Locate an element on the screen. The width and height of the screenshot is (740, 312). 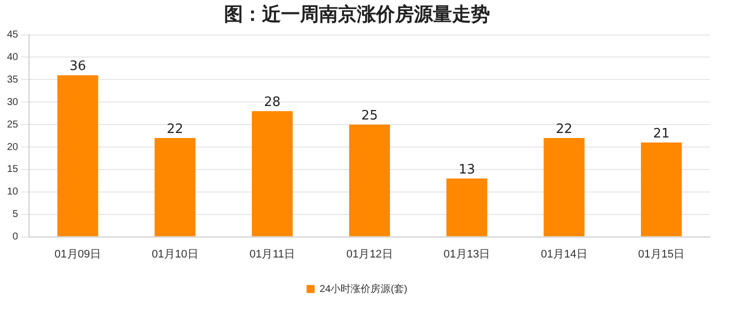
legend-label: 24小时涨价房源(套) is located at coordinates (364, 288).